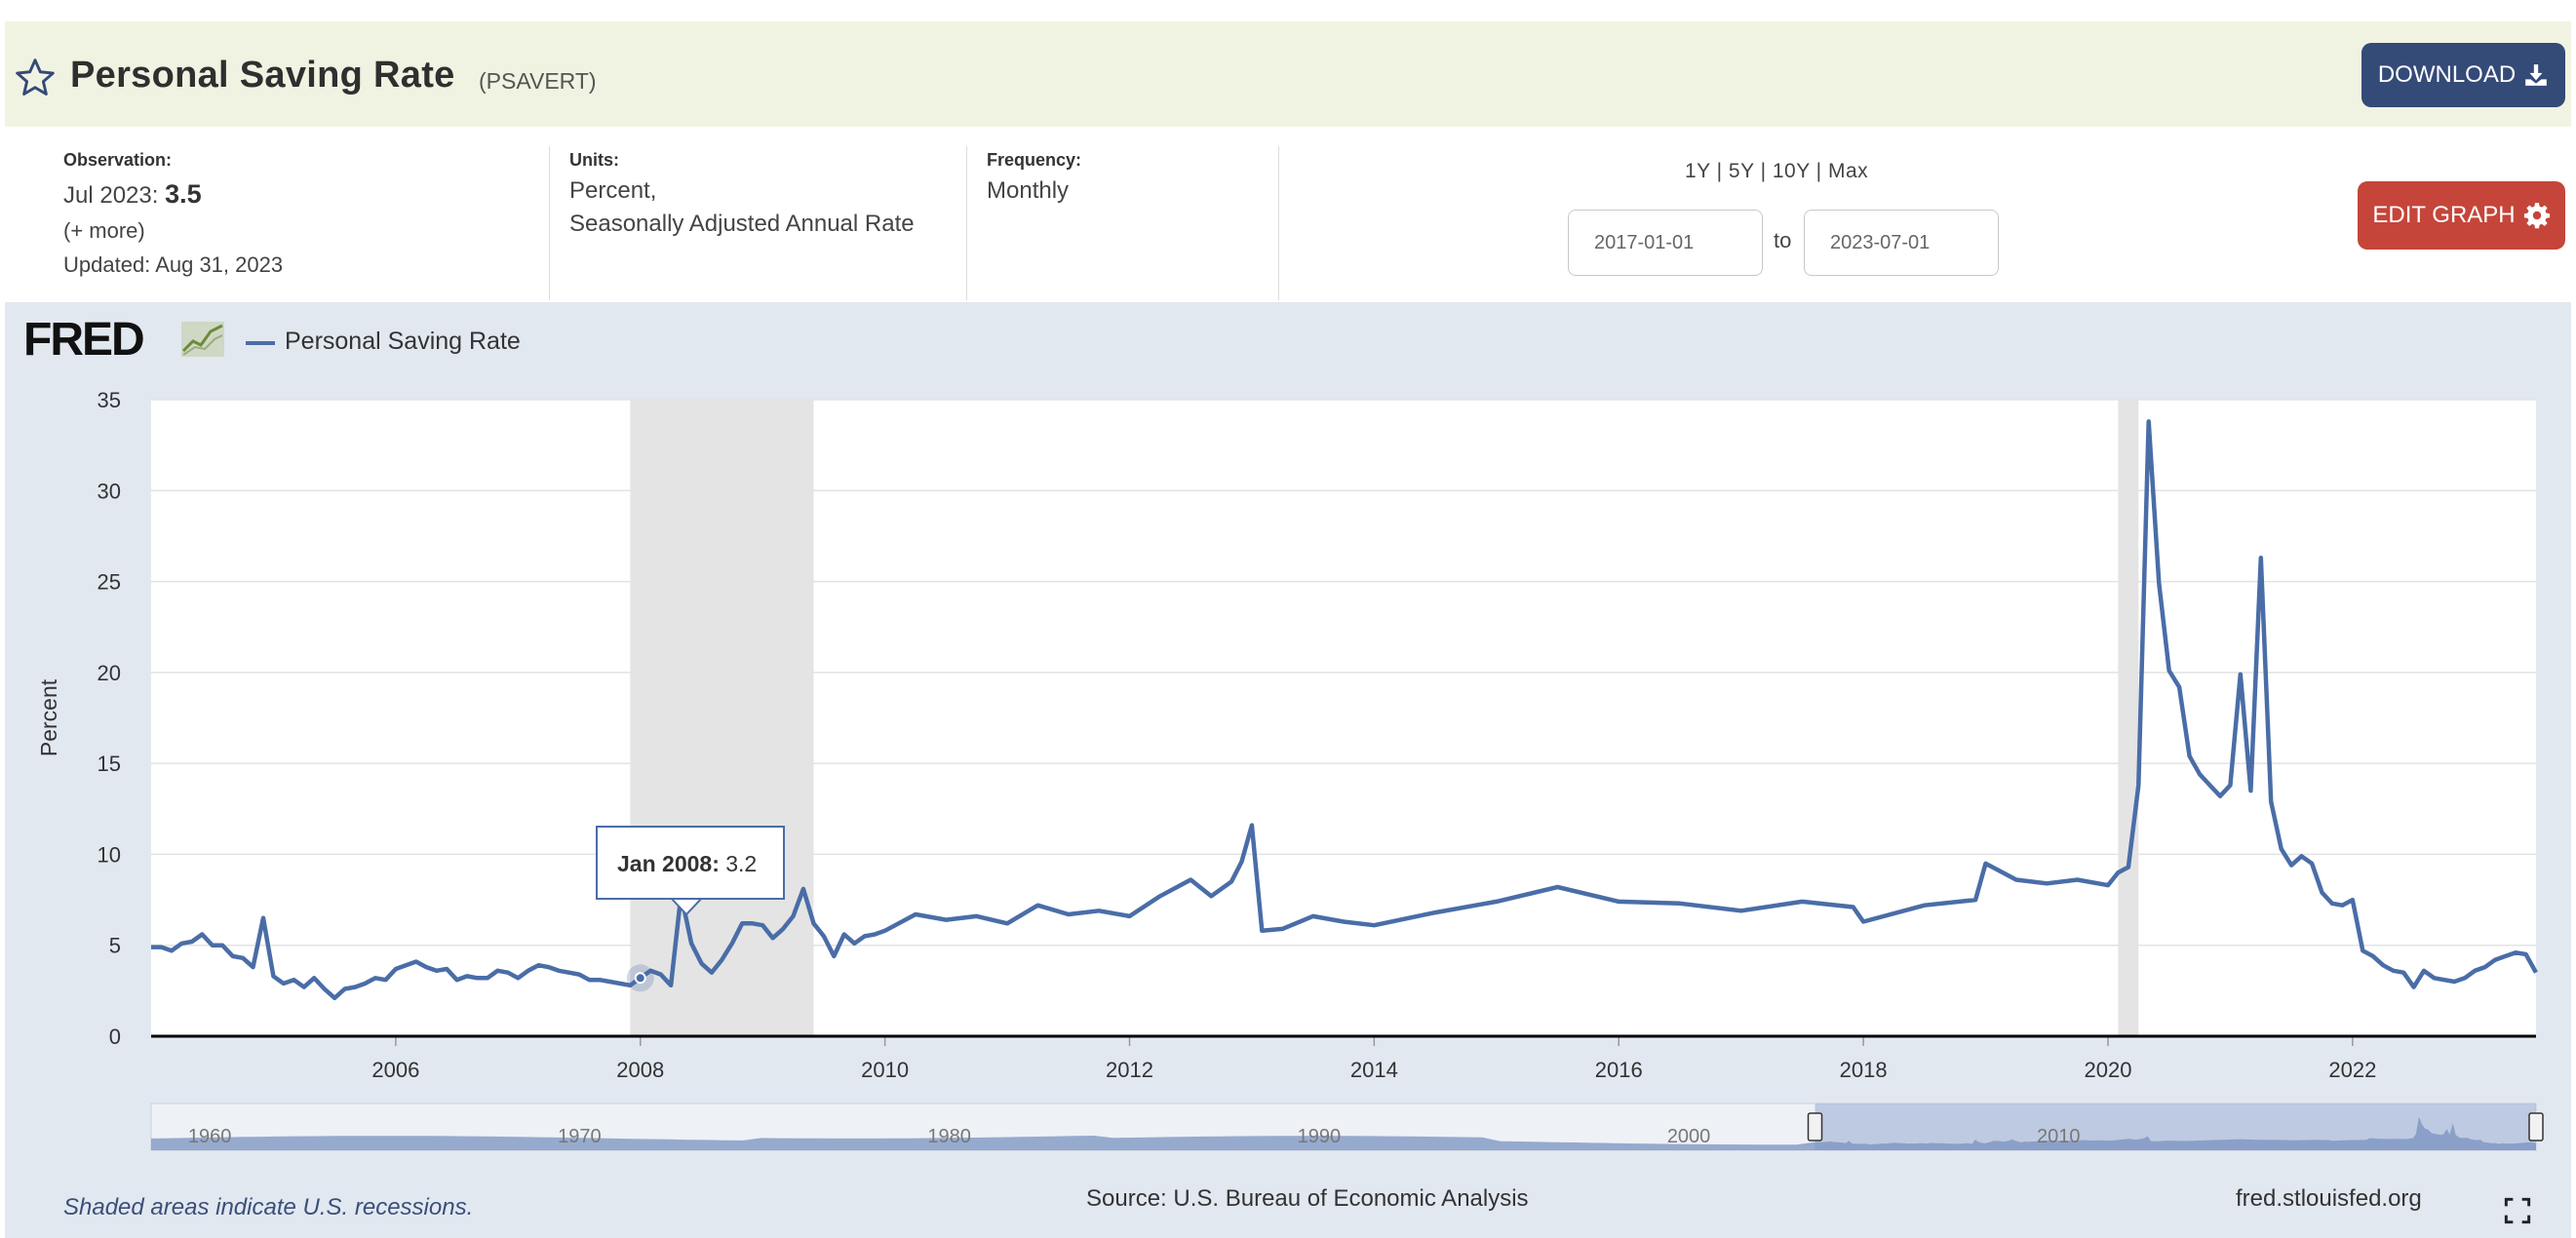 This screenshot has width=2576, height=1238. What do you see at coordinates (118, 160) in the screenshot?
I see `observation-label: Observation:` at bounding box center [118, 160].